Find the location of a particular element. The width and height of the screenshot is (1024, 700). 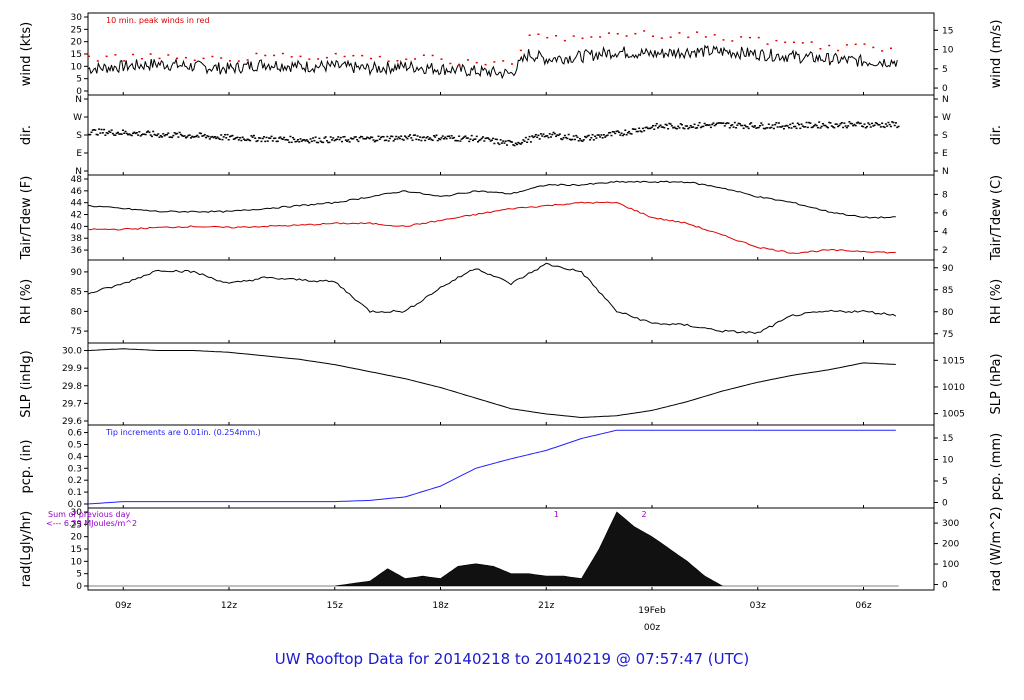

radiation-area is located at coordinates (493, 549).